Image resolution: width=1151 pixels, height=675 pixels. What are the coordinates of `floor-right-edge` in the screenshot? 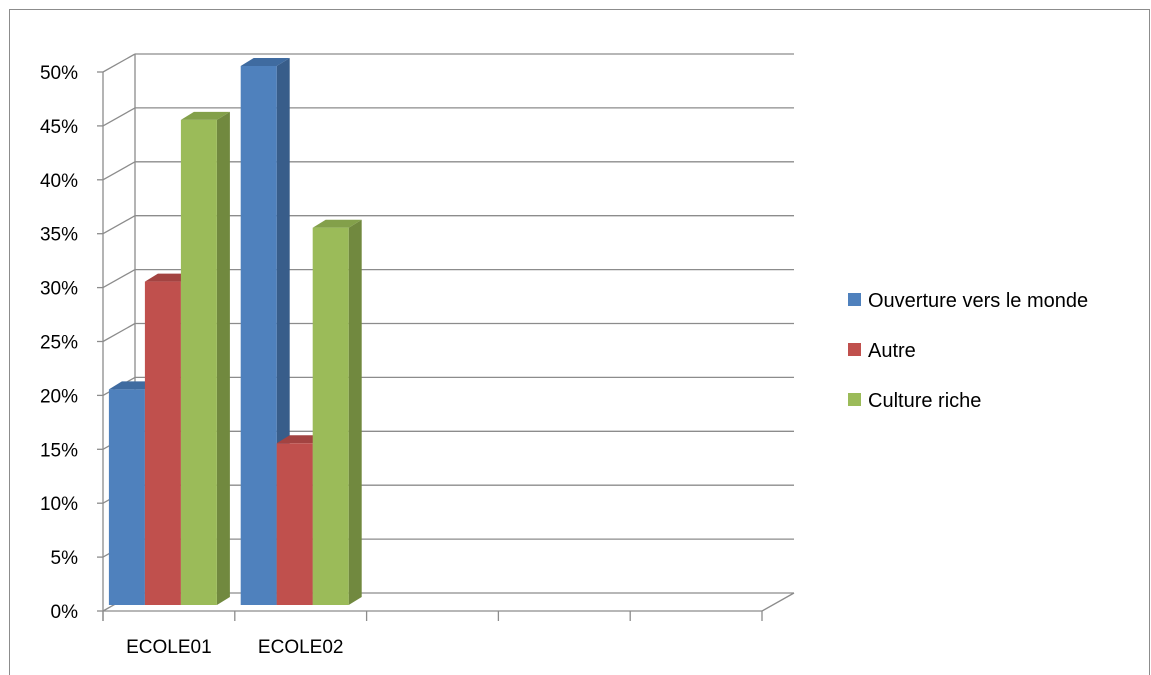 It's located at (778, 602).